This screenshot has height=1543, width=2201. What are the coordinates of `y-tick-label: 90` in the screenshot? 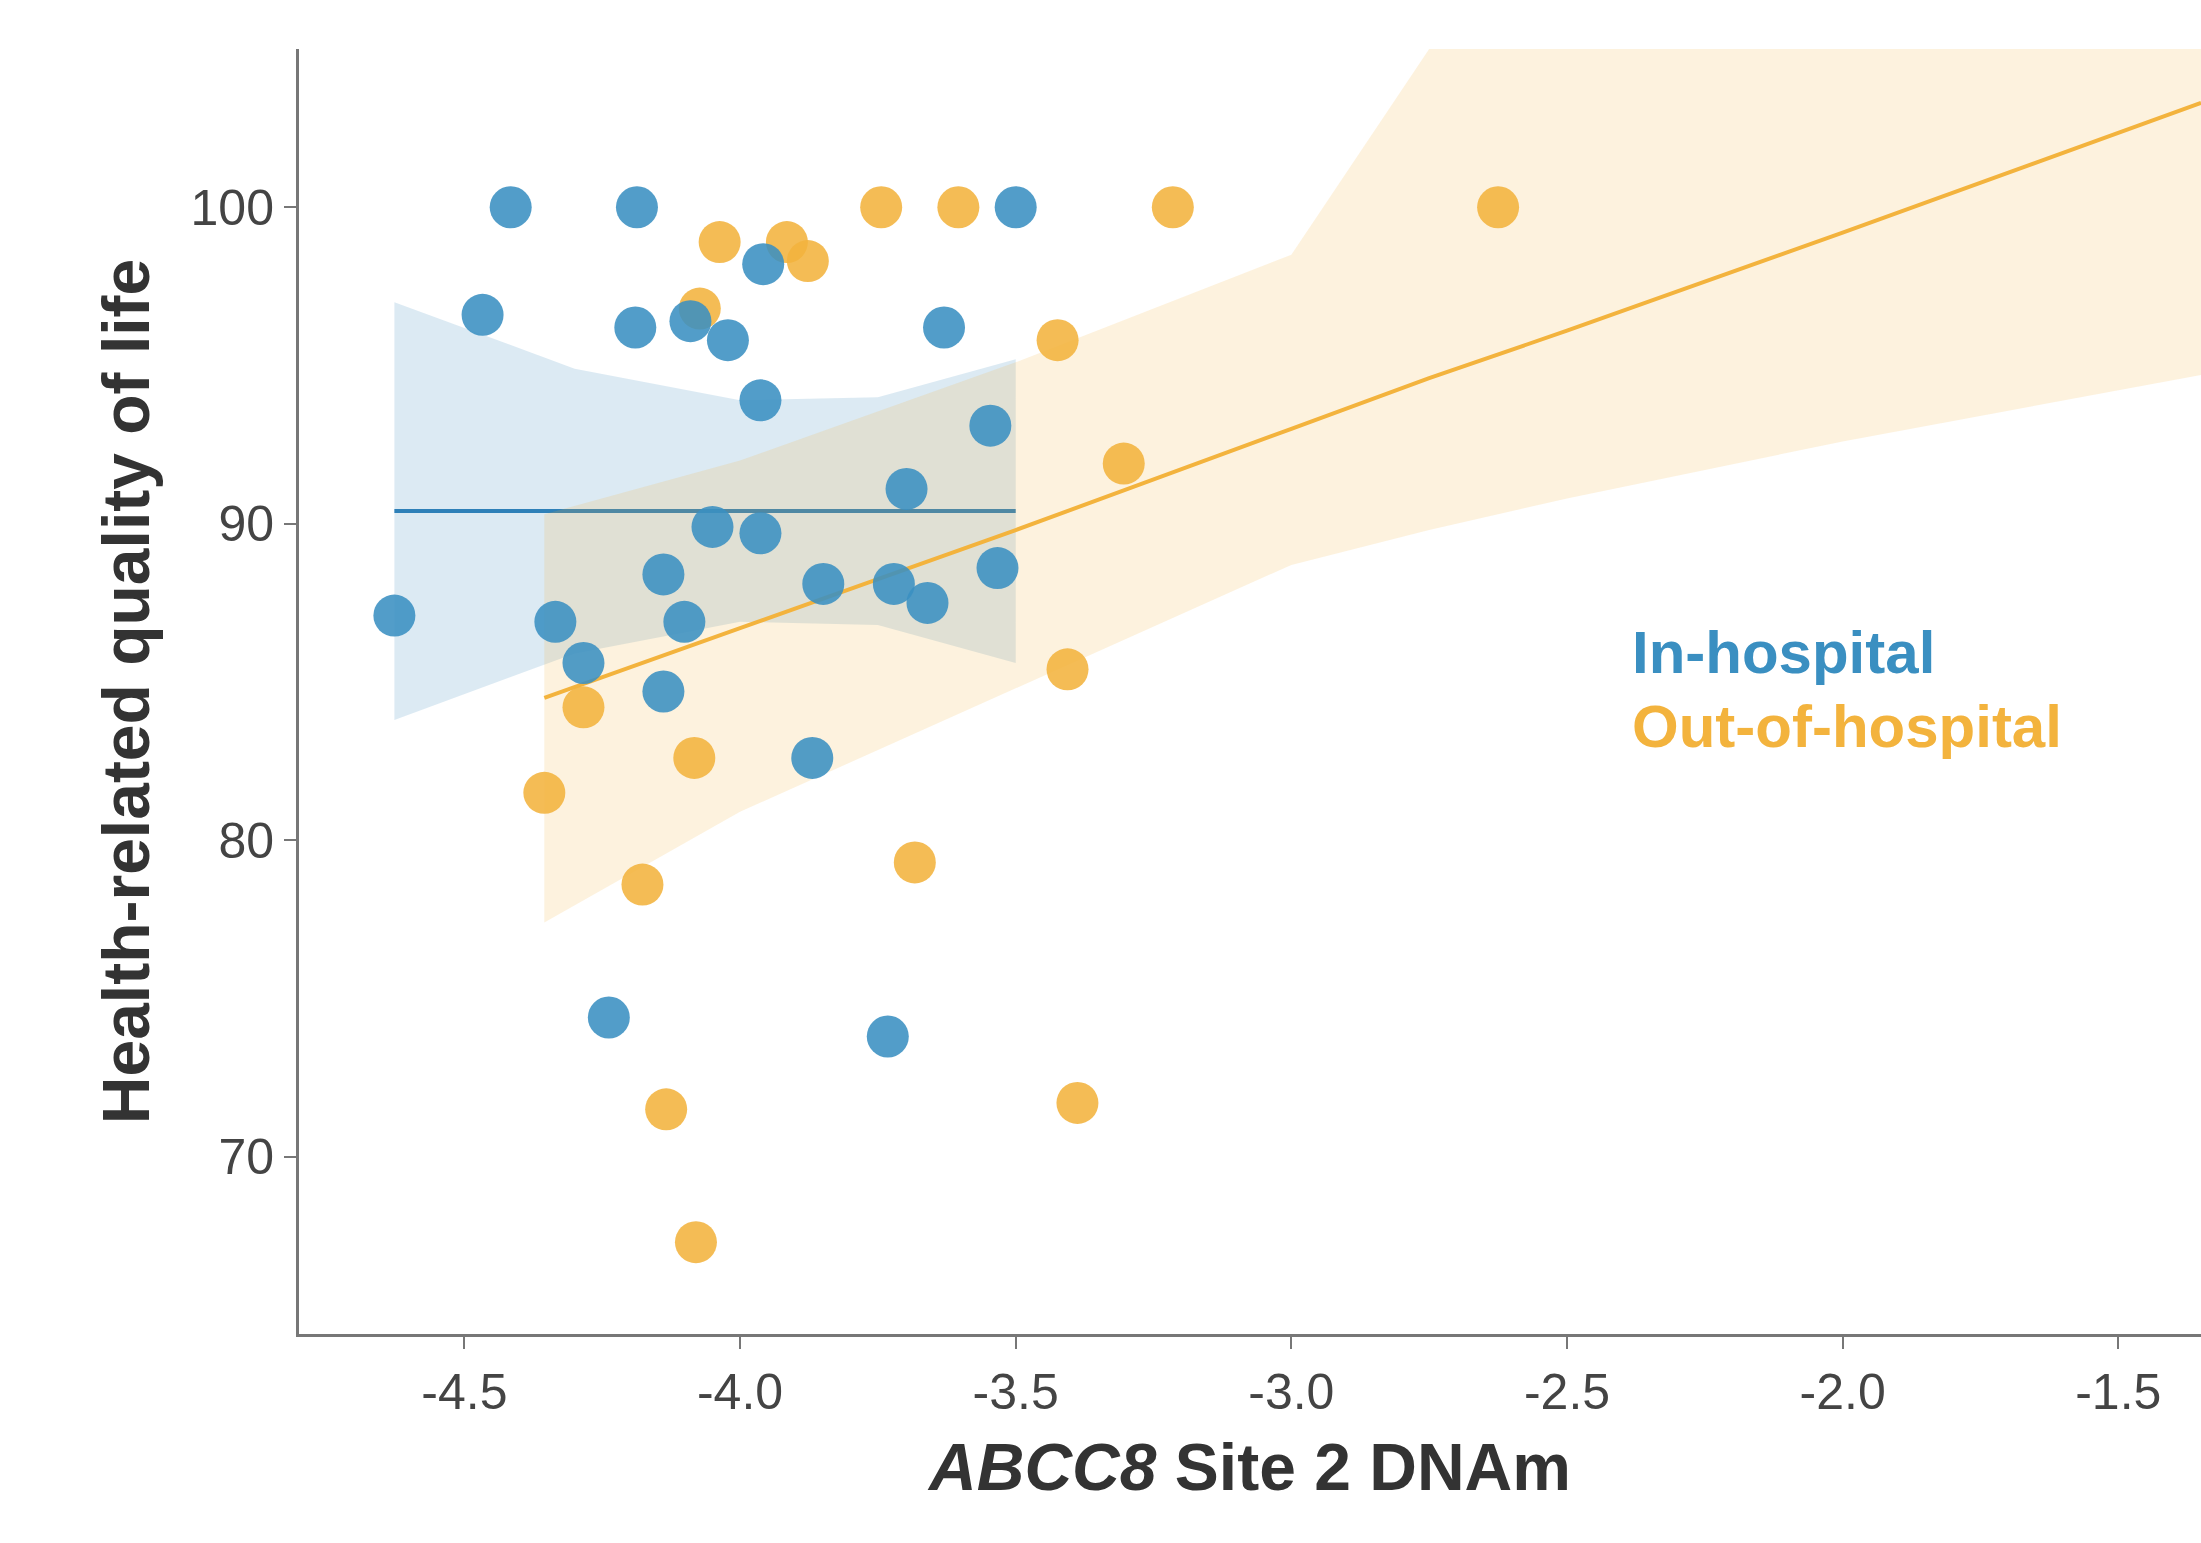 It's located at (246, 524).